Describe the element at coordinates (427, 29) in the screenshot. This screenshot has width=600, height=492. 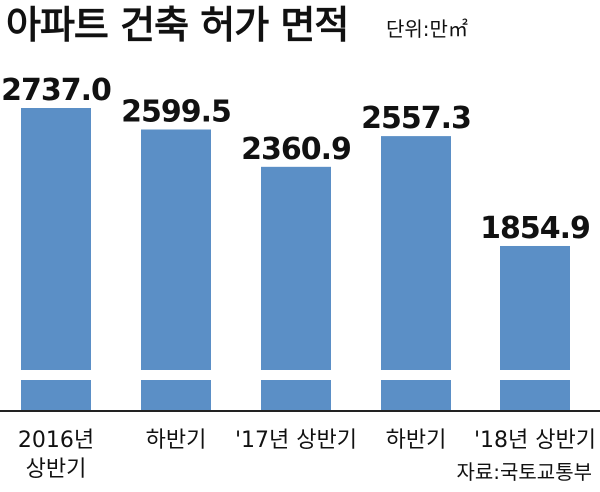
I see `unit-label: 단위:만㎡` at that location.